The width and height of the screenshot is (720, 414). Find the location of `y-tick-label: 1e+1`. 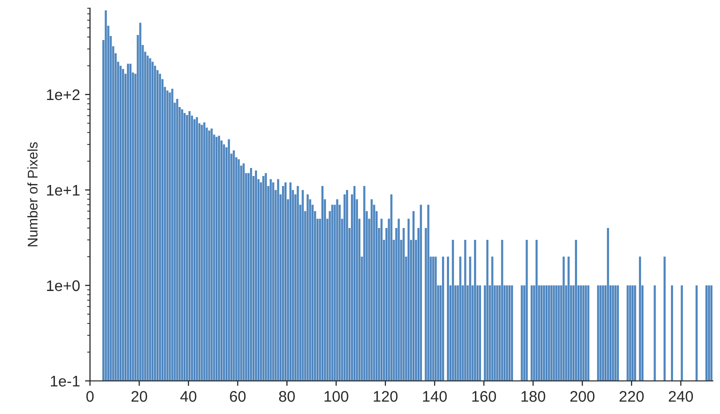

y-tick-label: 1e+1 is located at coordinates (63, 190).